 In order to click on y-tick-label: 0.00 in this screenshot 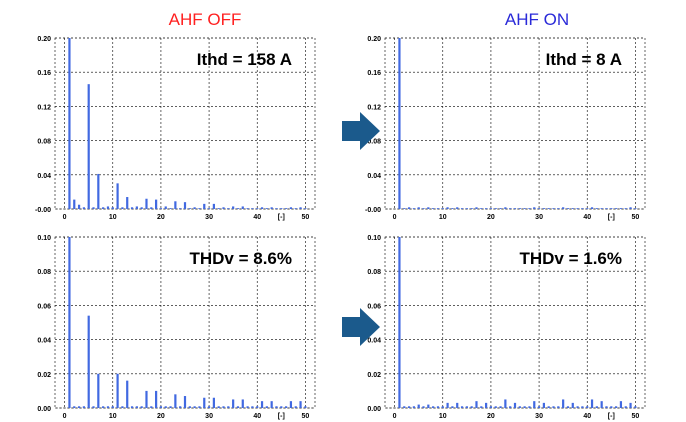, I will do `click(374, 409)`.